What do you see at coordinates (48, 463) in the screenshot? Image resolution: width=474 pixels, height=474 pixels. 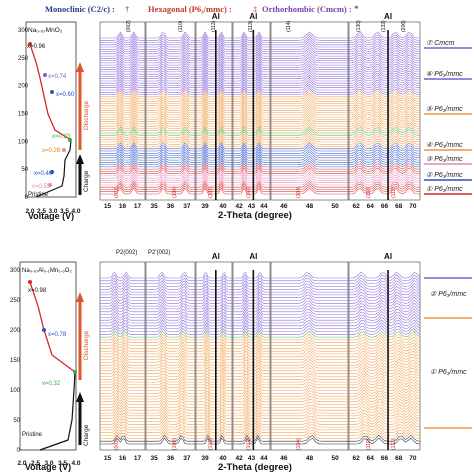 I see `bottom-x-ticks: 2.0 2.5 3.0 3.5 4.0` at bounding box center [48, 463].